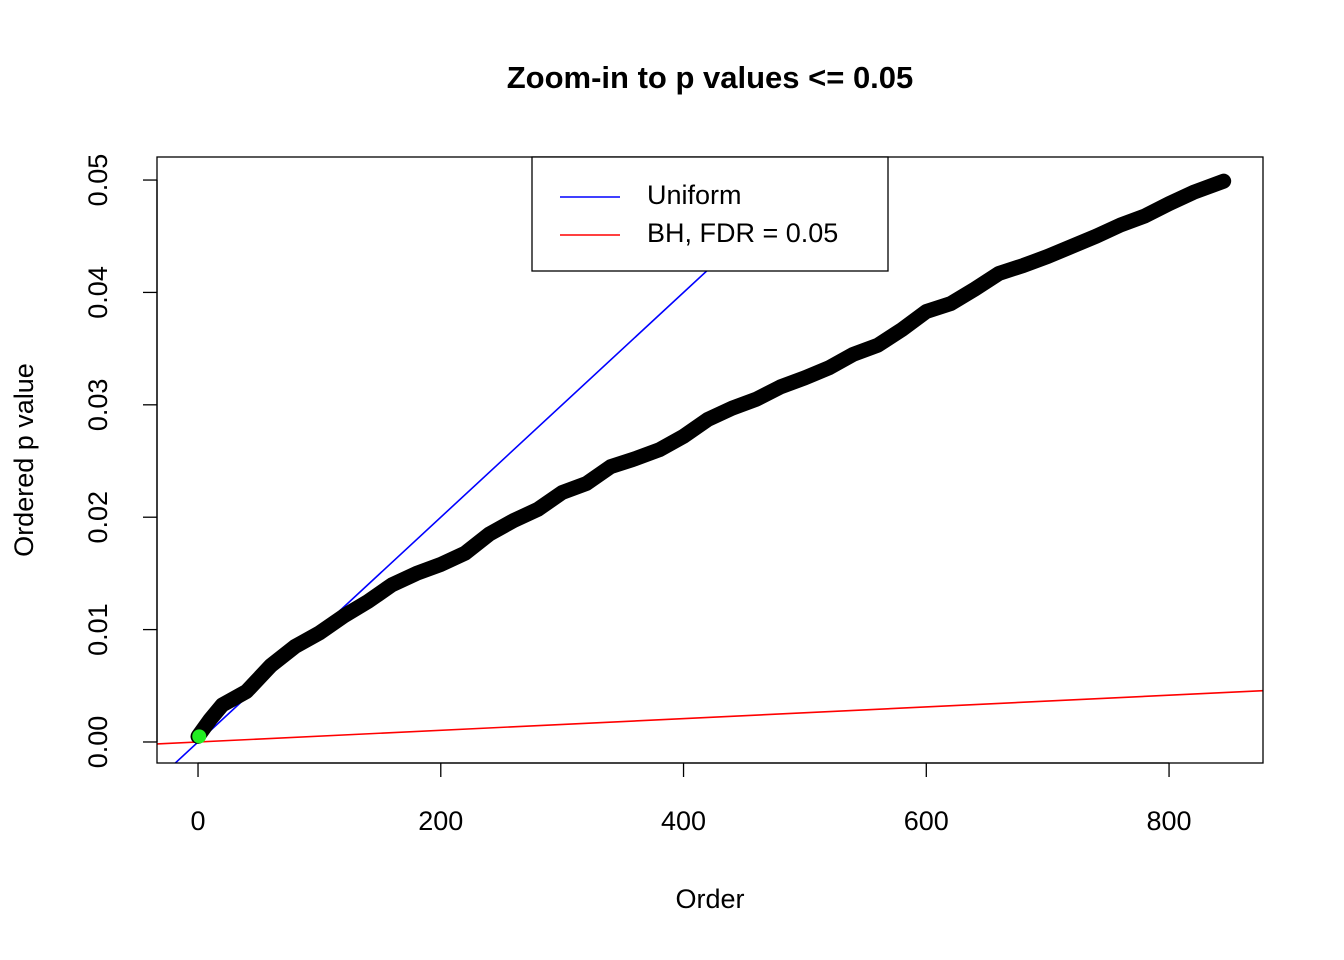 The image size is (1344, 960). Describe the element at coordinates (98, 742) in the screenshot. I see `y-tick-label: 0.00` at that location.